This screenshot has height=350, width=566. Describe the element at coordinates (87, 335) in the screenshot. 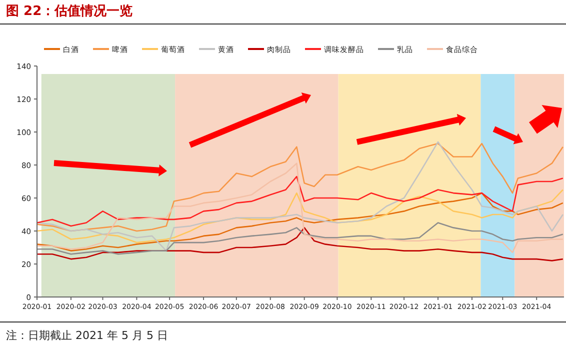

I see `text: 注：日期截止 2021 年 5 月 5 日` at that location.